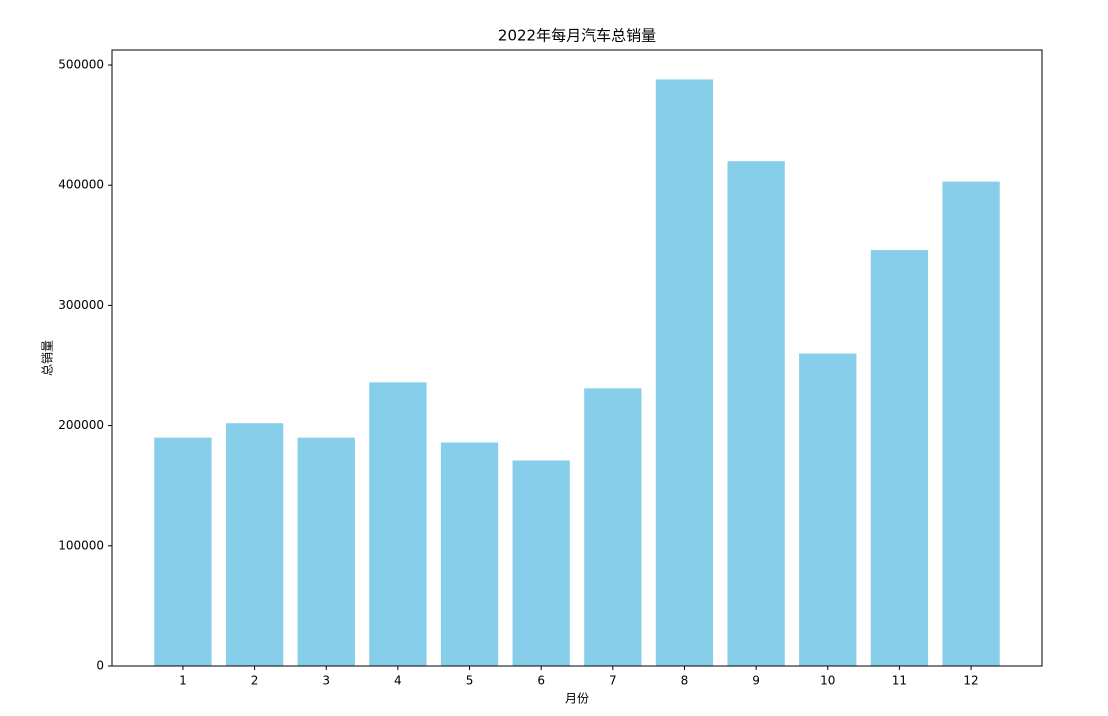 This screenshot has height=716, width=1108. Describe the element at coordinates (398, 681) in the screenshot. I see `x-tick-label: 4` at that location.